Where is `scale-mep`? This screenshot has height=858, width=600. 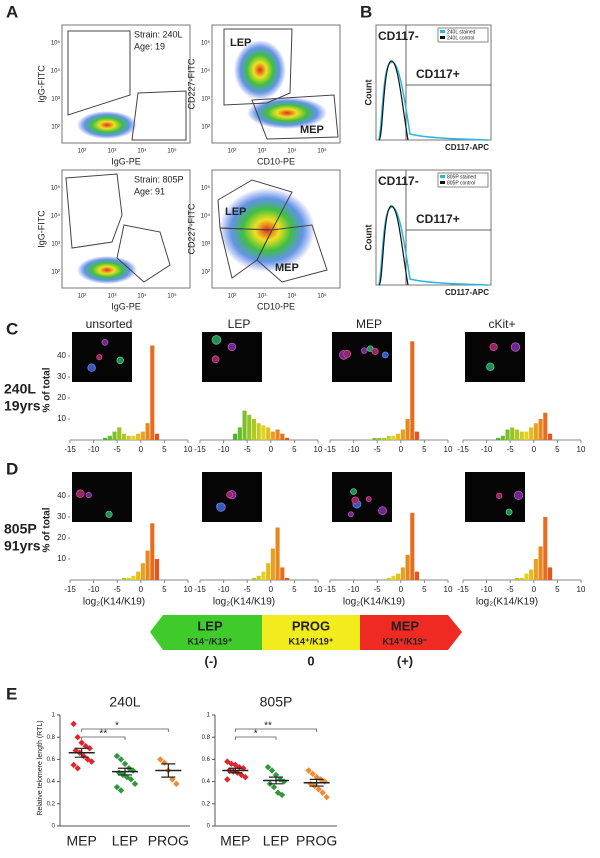
scale-mep is located at coordinates (411, 632).